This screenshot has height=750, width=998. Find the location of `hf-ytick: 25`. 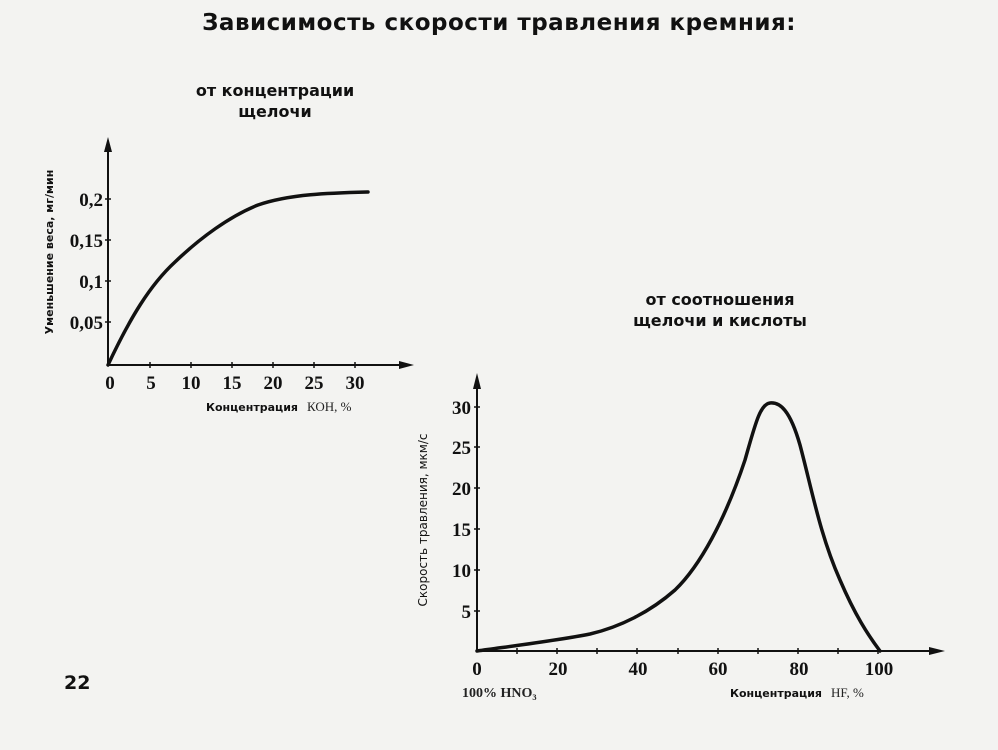

hf-ytick: 25 is located at coordinates (461, 448).